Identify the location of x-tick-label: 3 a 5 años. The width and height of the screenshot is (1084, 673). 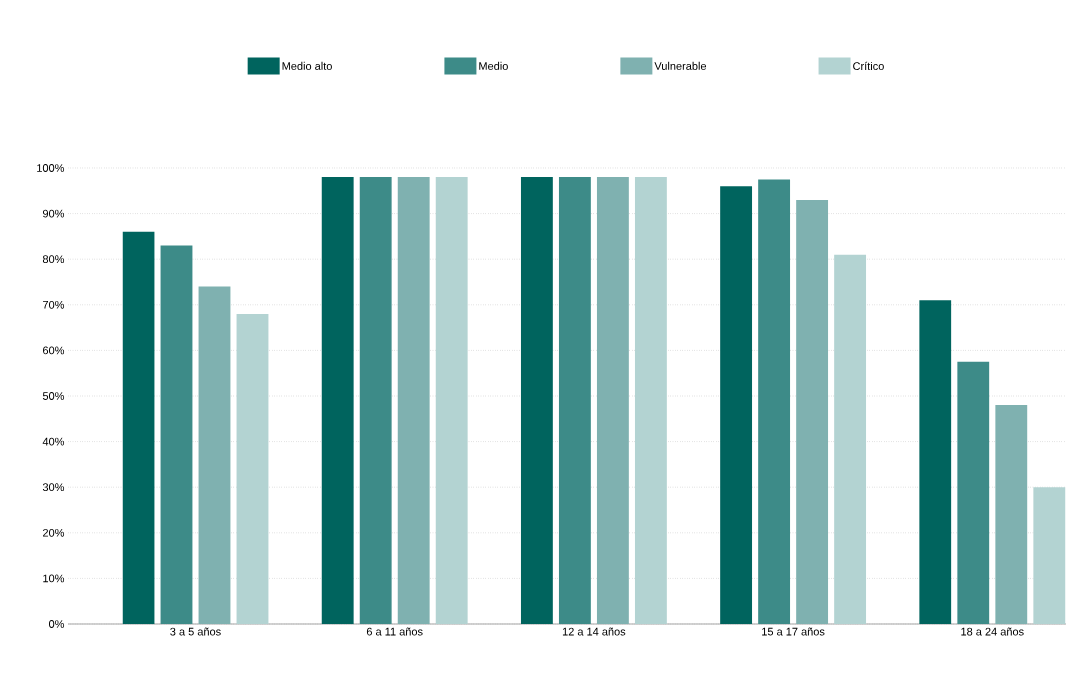
(195, 631).